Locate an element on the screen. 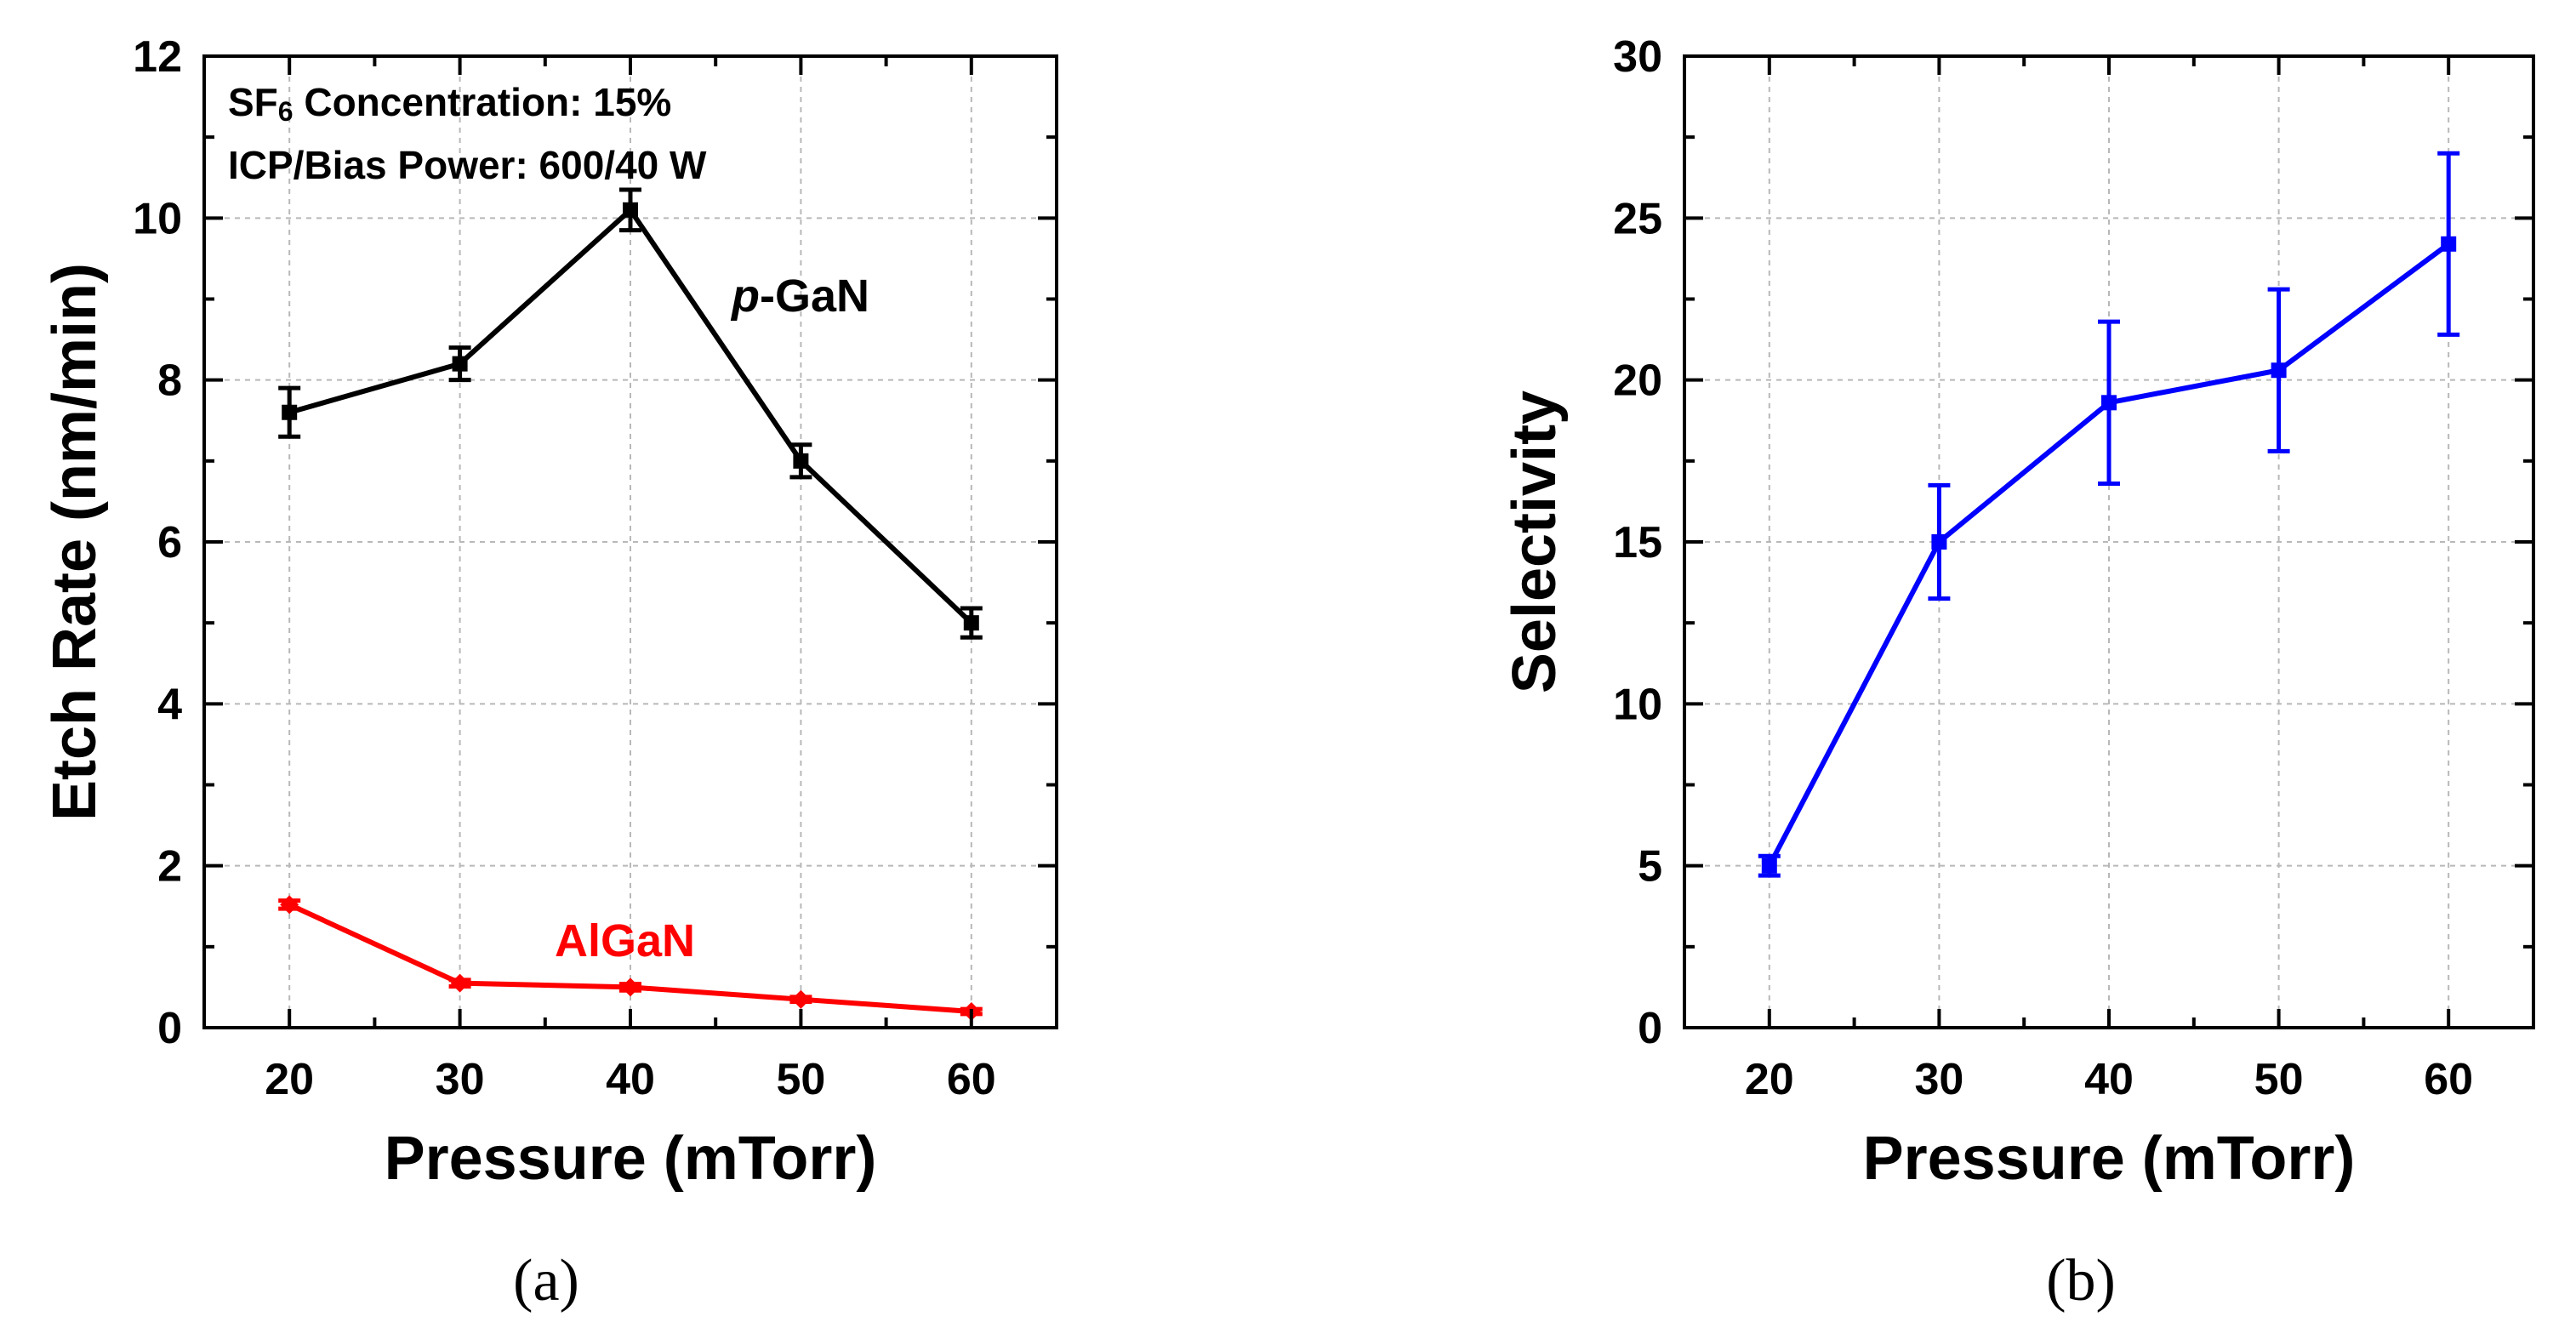  panel-b-y-tick-label: 15 is located at coordinates (1637, 542).